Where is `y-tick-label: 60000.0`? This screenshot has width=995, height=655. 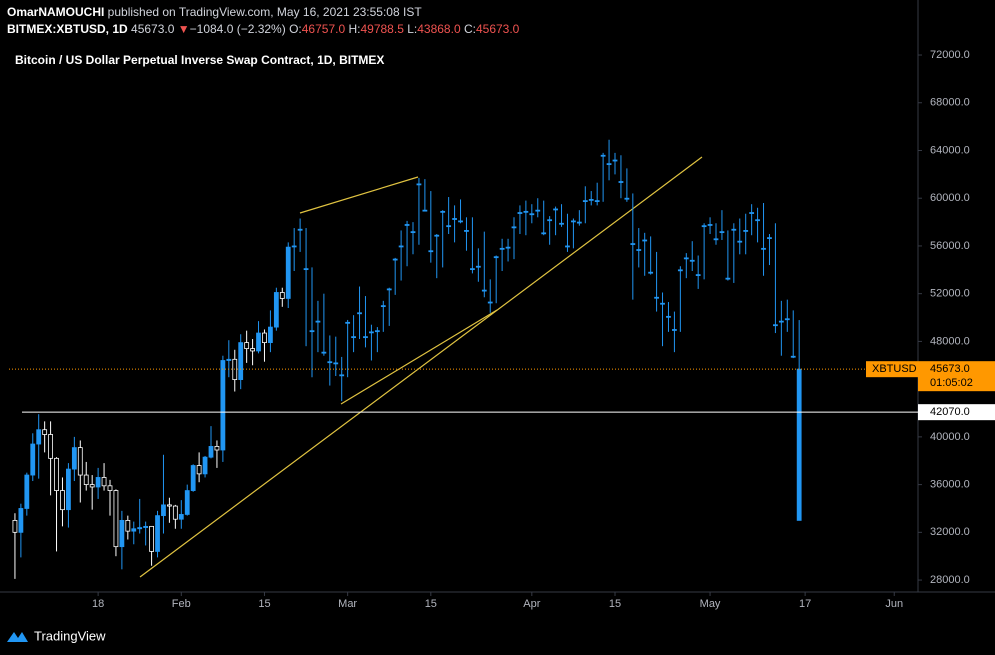 y-tick-label: 60000.0 is located at coordinates (950, 198).